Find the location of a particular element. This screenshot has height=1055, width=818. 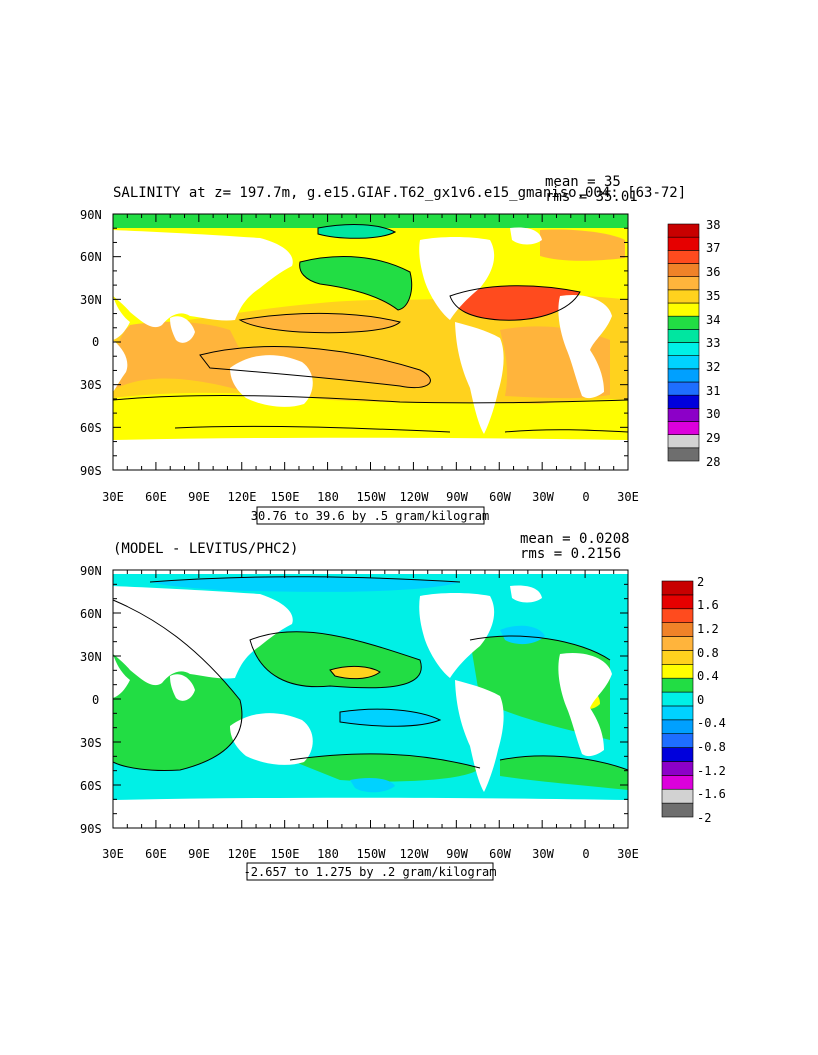

land-greenland is located at coordinates (526, 236).